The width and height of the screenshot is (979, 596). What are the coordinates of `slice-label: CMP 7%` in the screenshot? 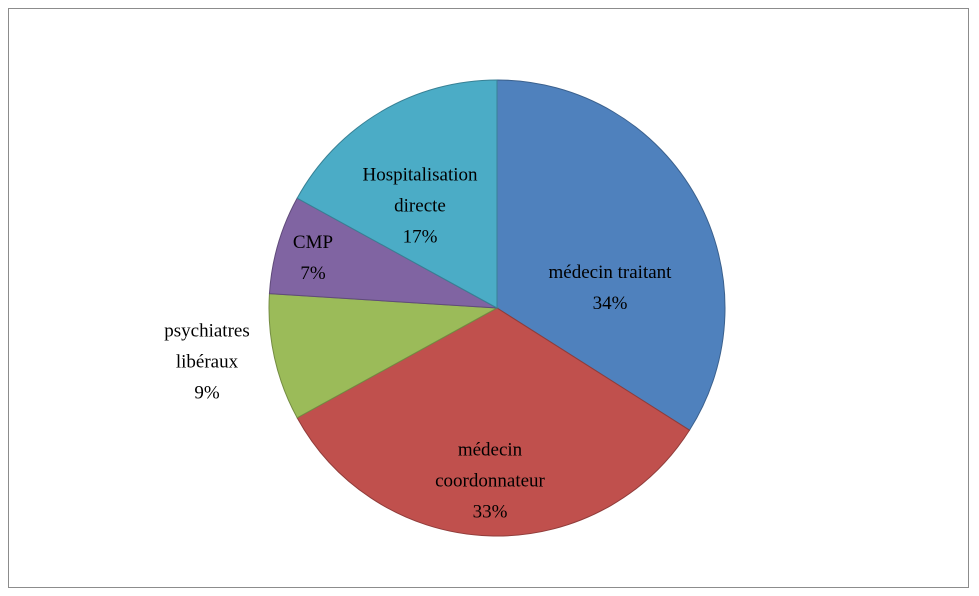 It's located at (313, 258).